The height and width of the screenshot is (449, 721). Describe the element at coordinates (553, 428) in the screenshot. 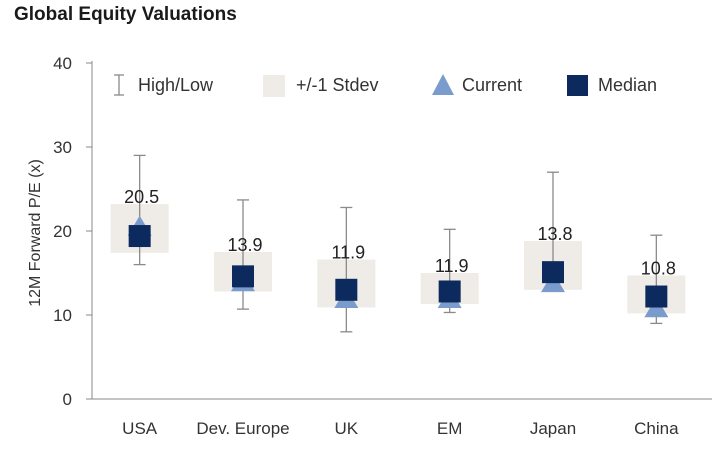

I see `x-tick-label: Japan` at that location.